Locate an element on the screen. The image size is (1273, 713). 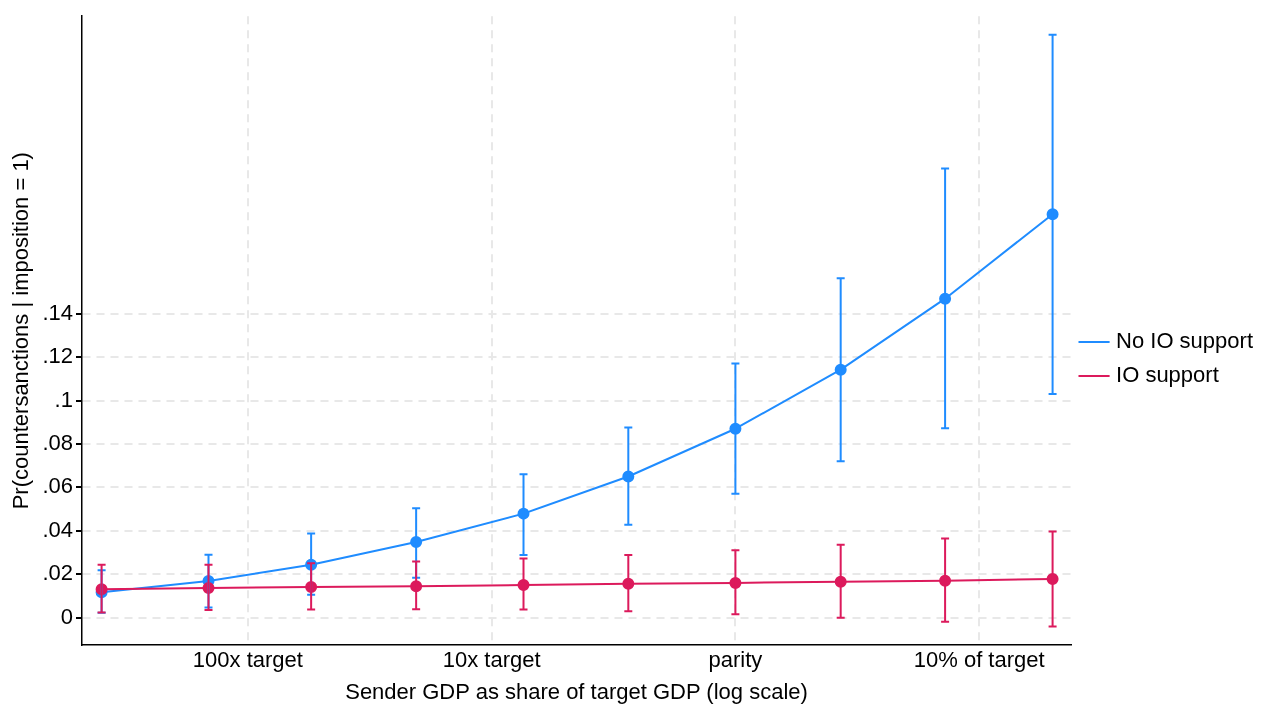
y-tick-label: .02 is located at coordinates (57, 573).